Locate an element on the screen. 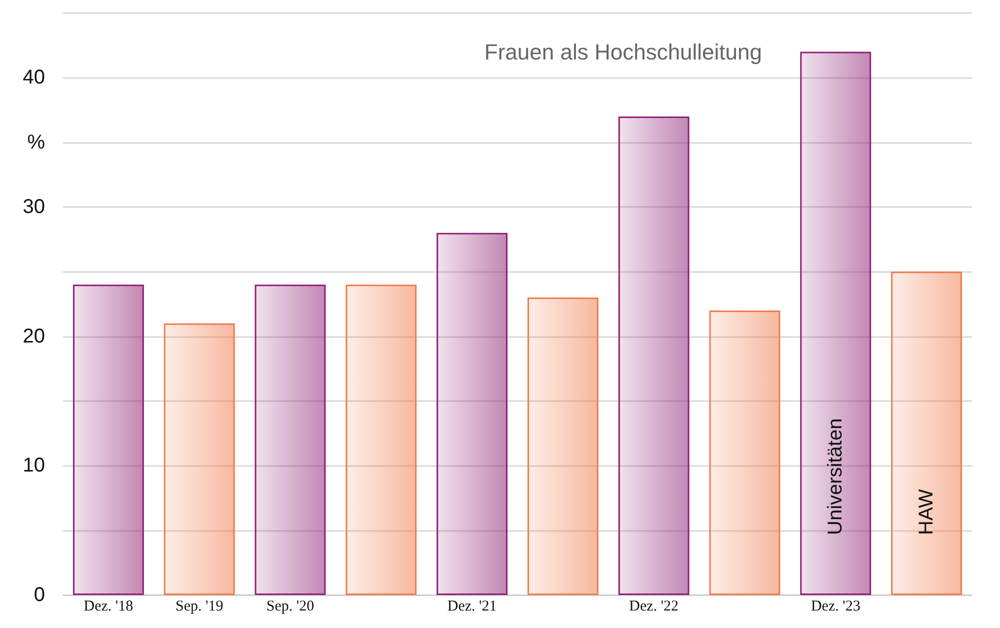 The width and height of the screenshot is (1000, 628). y-tick-label: 40 is located at coordinates (33, 77).